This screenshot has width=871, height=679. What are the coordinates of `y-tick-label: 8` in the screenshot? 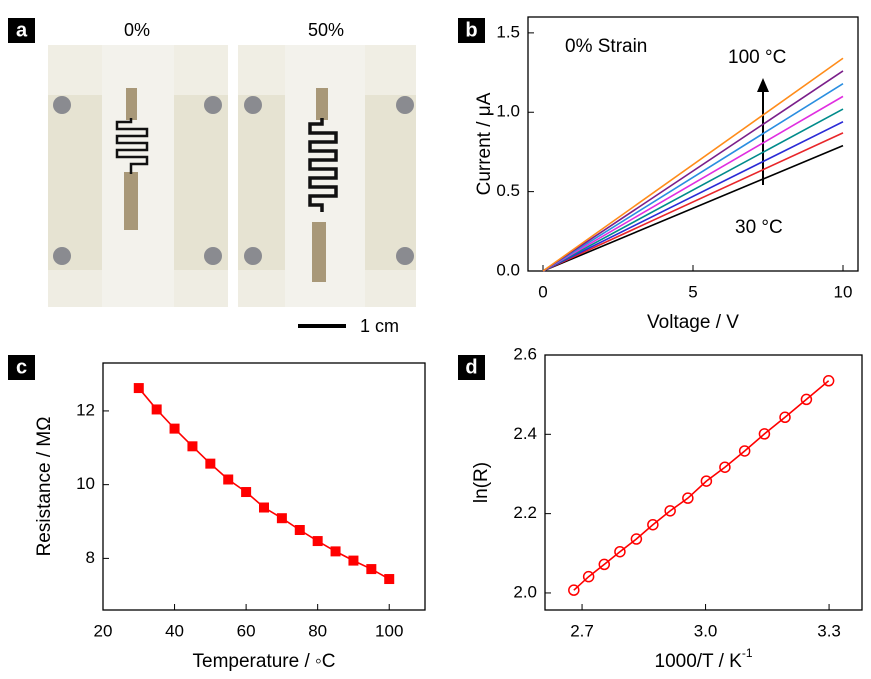 It's located at (90, 557).